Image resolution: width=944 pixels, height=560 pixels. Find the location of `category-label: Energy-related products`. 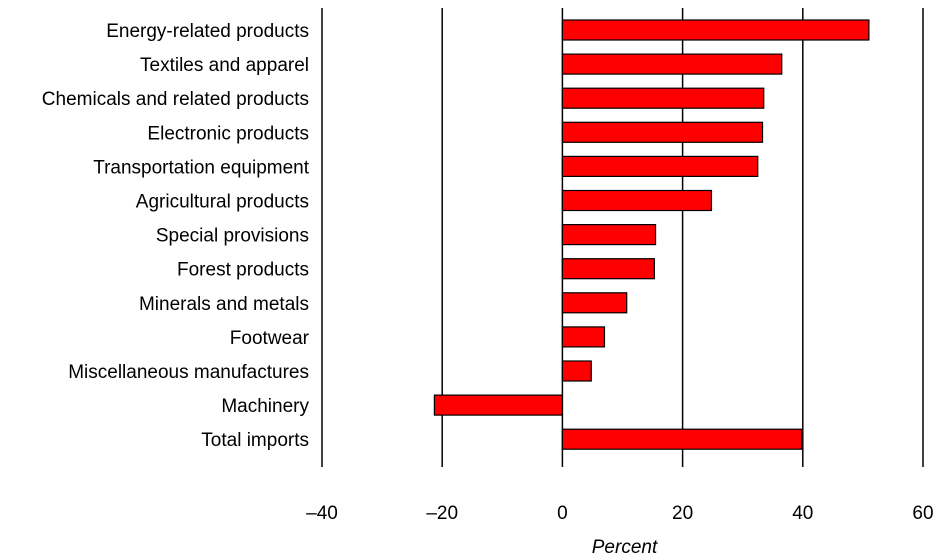

category-label: Energy-related products is located at coordinates (207, 31).